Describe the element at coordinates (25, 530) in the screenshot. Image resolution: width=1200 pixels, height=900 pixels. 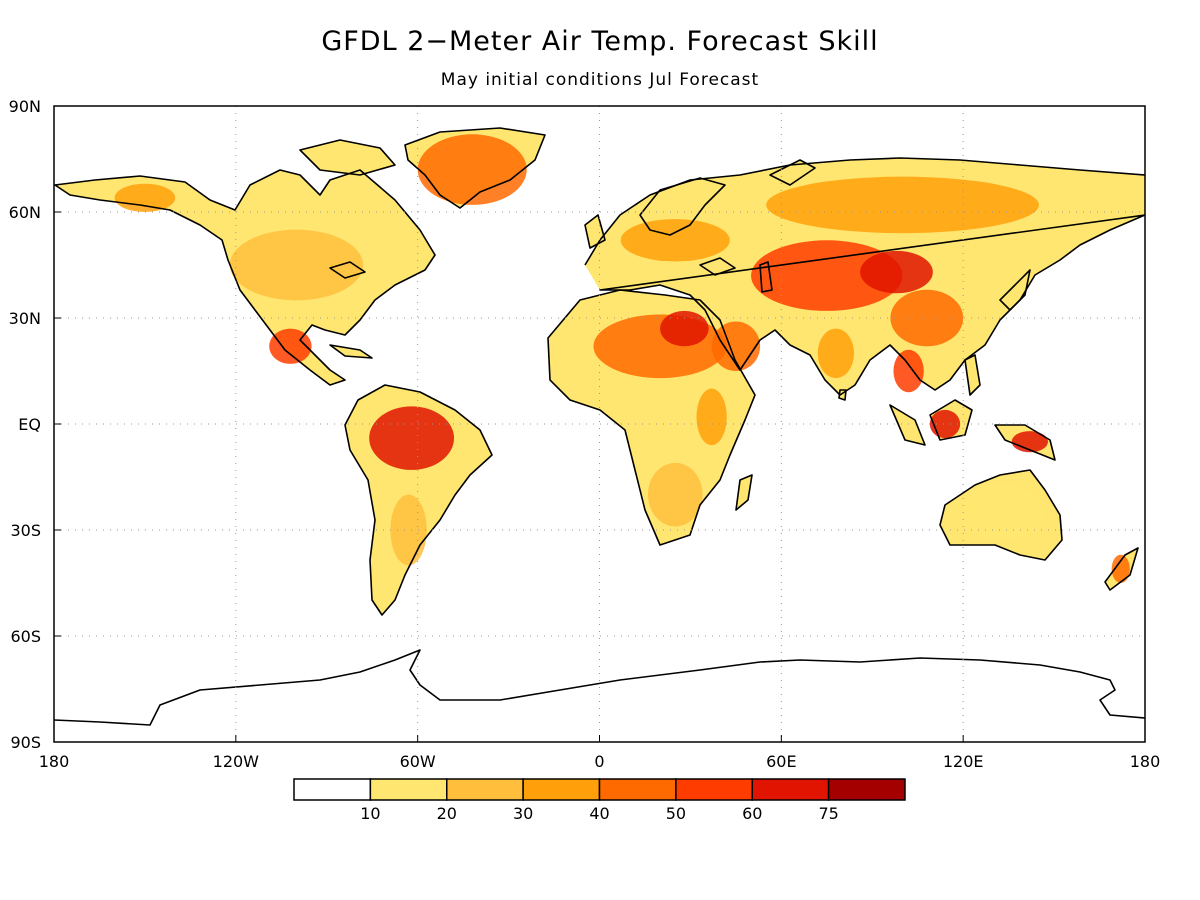
I see `lat-tick-label: 30S` at that location.